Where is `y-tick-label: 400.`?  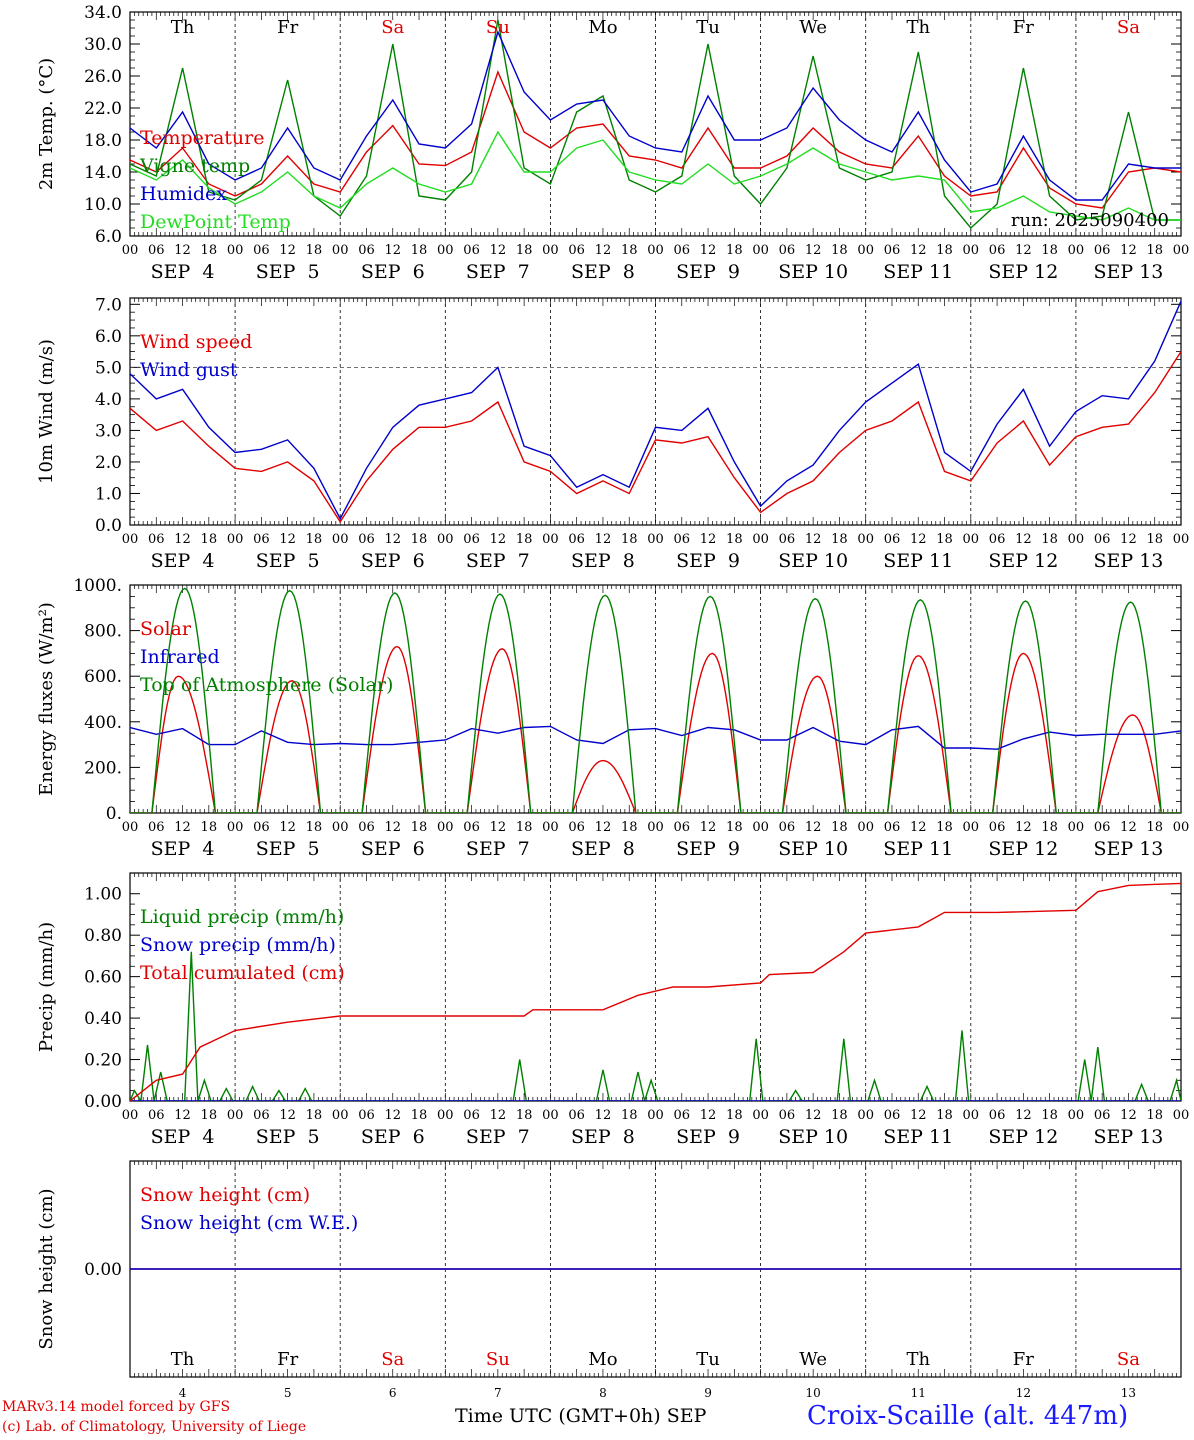
y-tick-label: 400. is located at coordinates (103, 723).